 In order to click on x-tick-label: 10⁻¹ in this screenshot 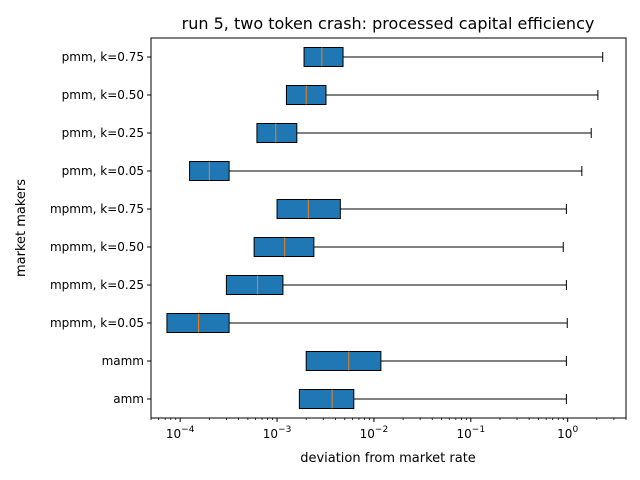, I will do `click(471, 433)`.